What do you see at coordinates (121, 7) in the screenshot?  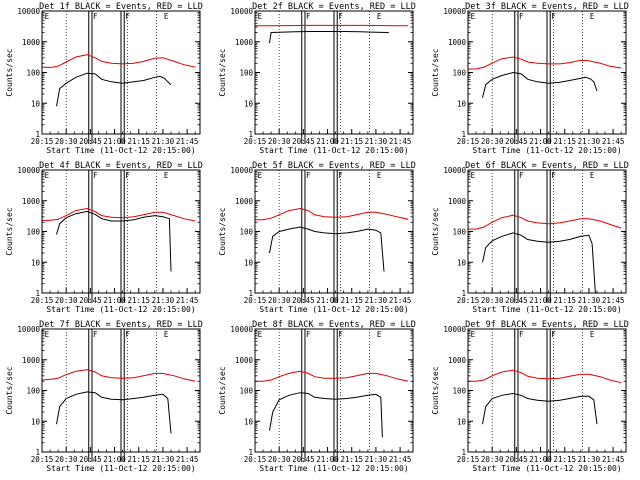 I see `chart-title: Det 1f BLACK = Events, RED = LLD` at bounding box center [121, 7].